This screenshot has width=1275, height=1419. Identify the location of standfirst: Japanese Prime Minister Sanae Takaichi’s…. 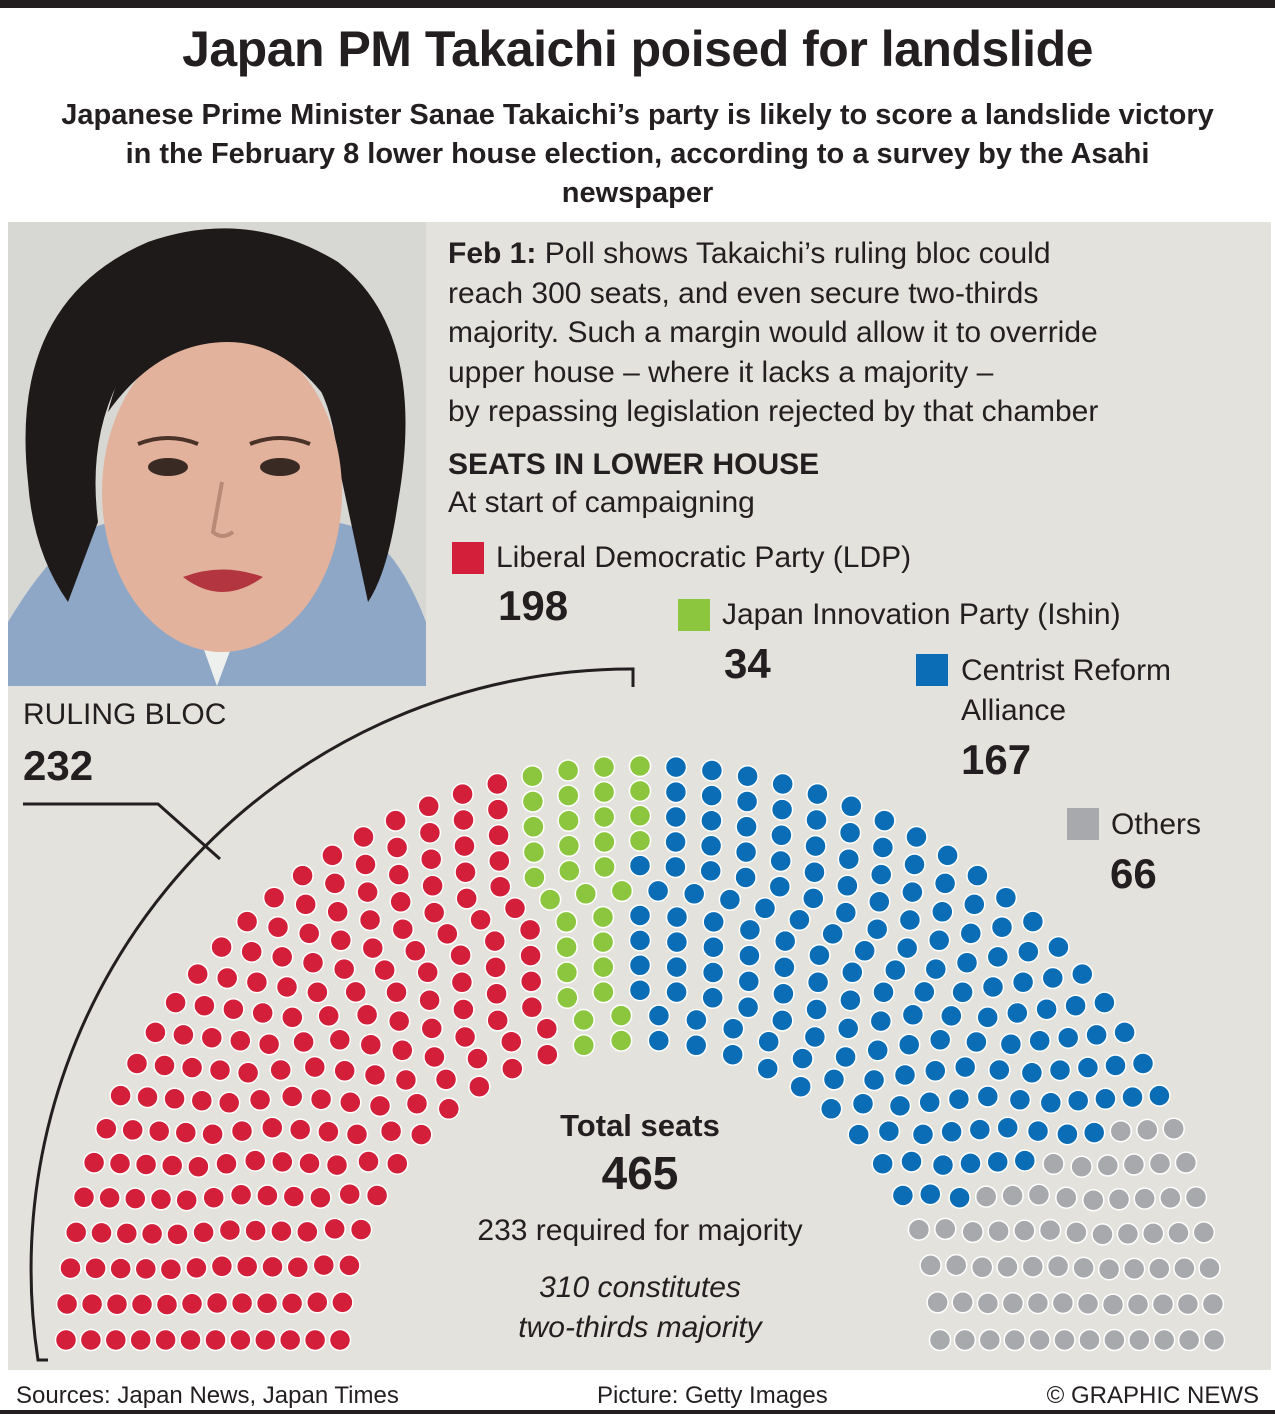
(637, 154).